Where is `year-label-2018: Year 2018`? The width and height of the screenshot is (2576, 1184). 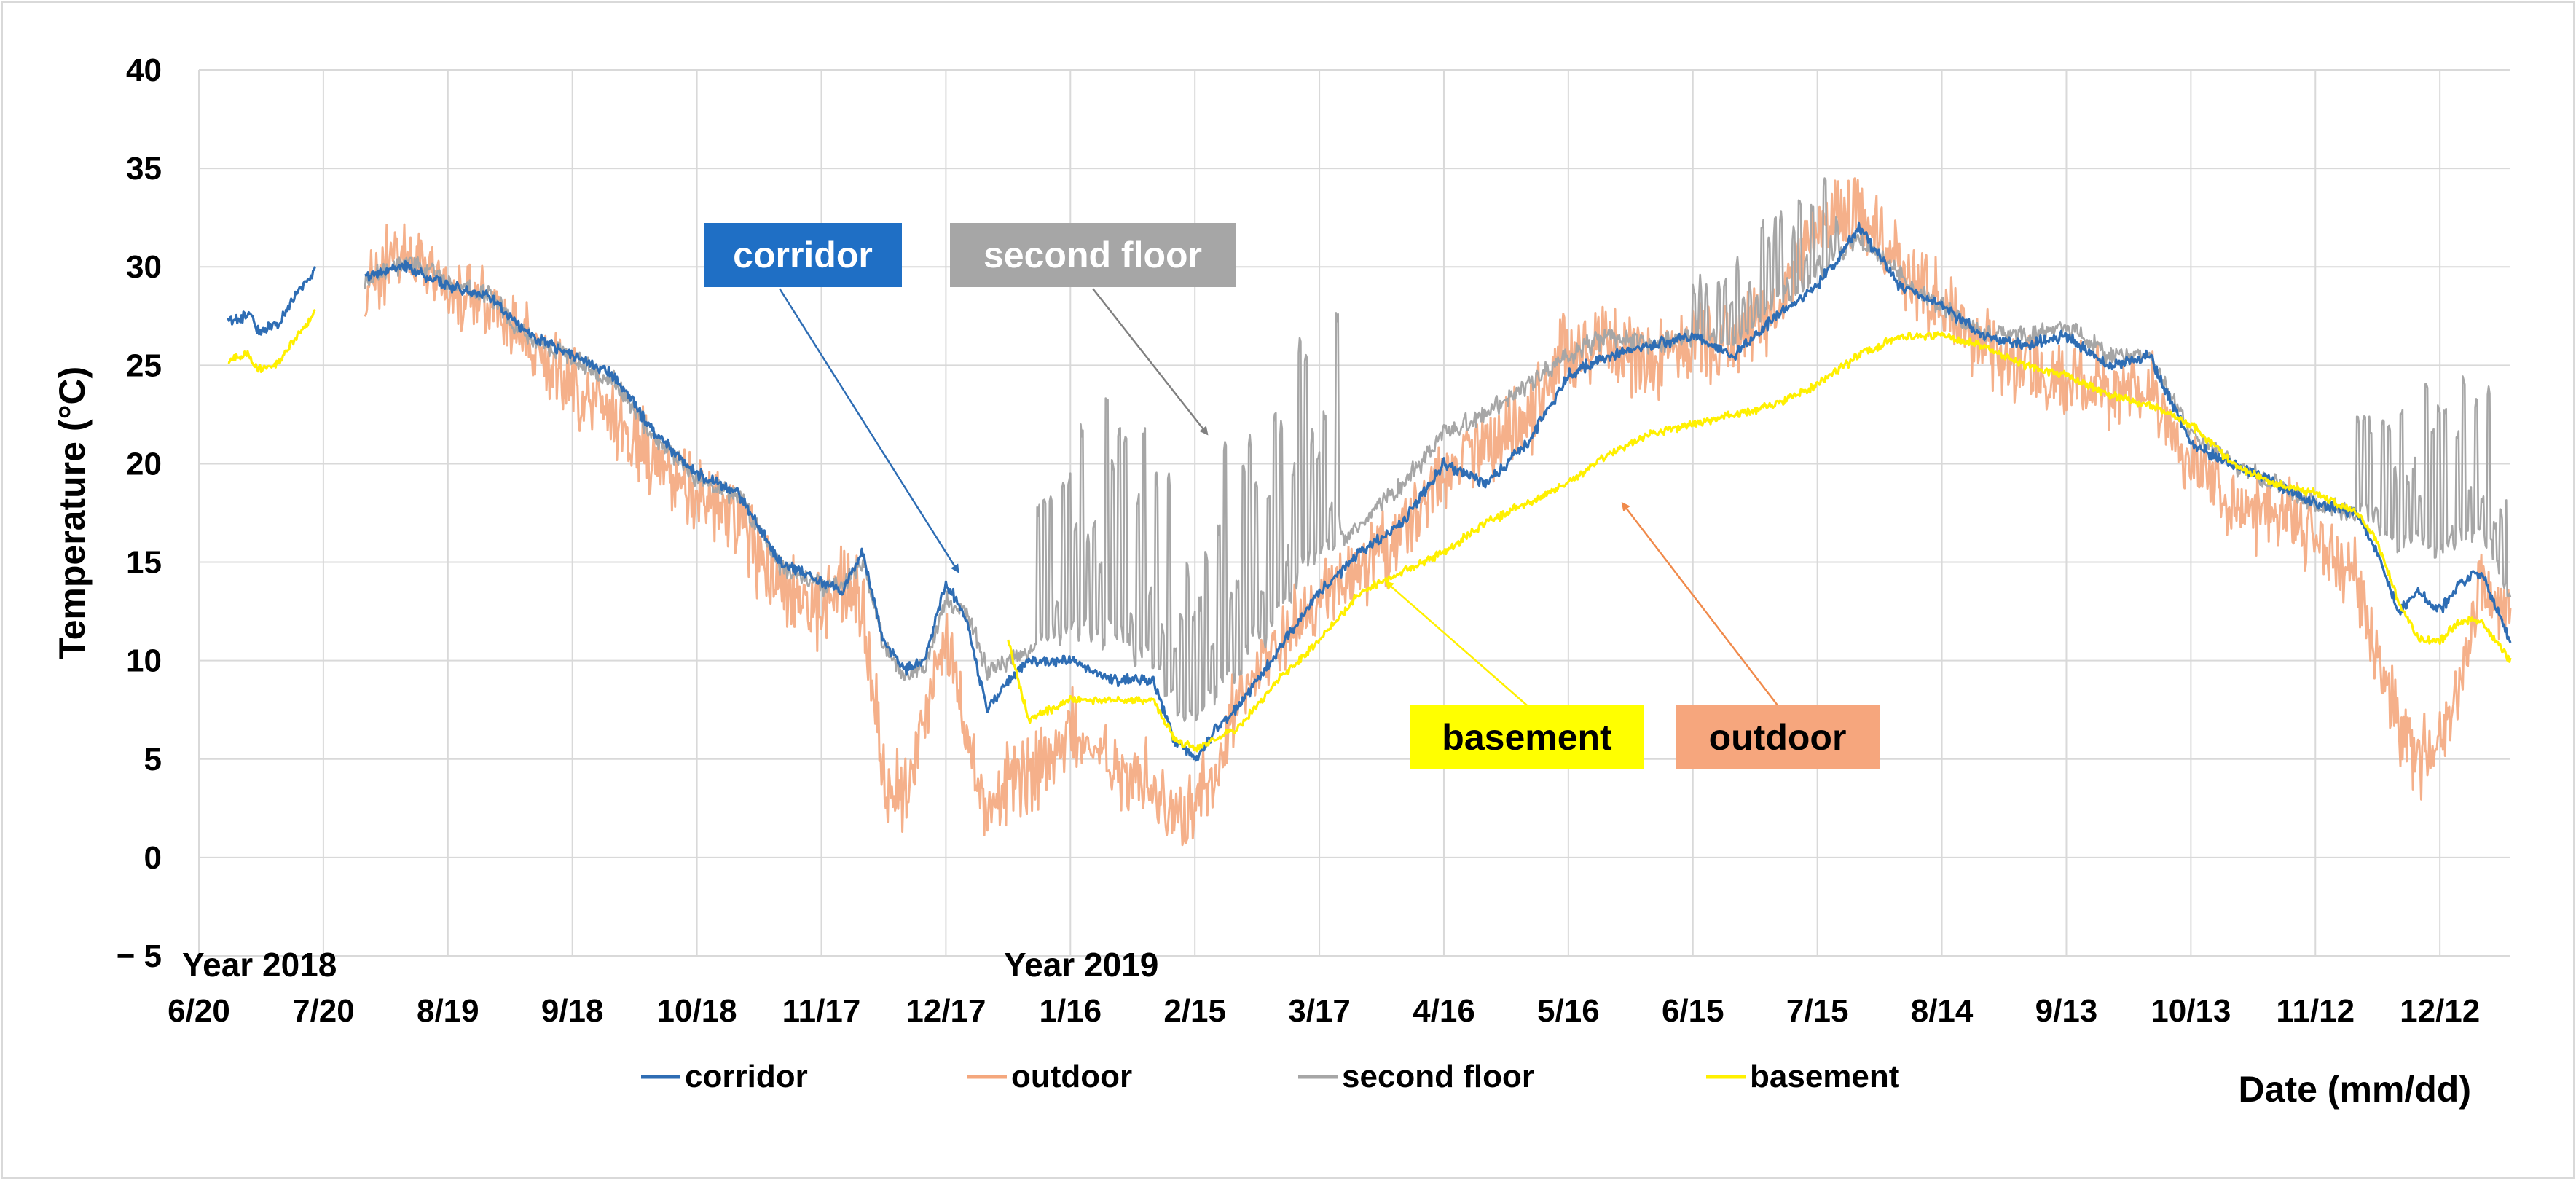 year-label-2018: Year 2018 is located at coordinates (259, 965).